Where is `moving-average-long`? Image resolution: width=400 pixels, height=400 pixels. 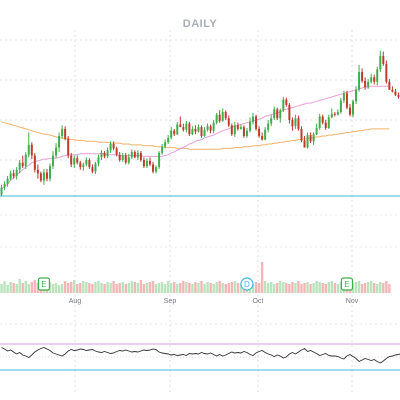
moving-average-long is located at coordinates (195, 135).